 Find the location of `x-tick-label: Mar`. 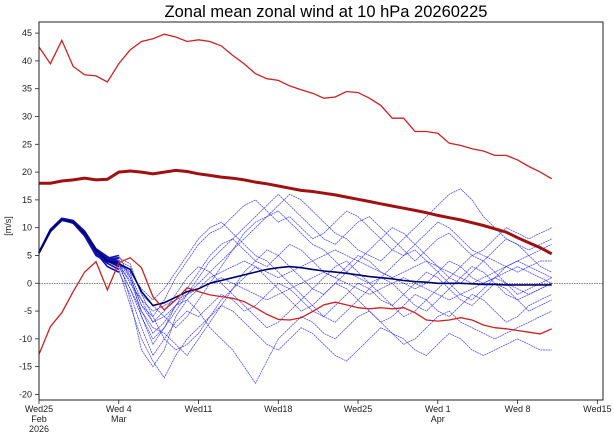

x-tick-label: Mar is located at coordinates (119, 419).